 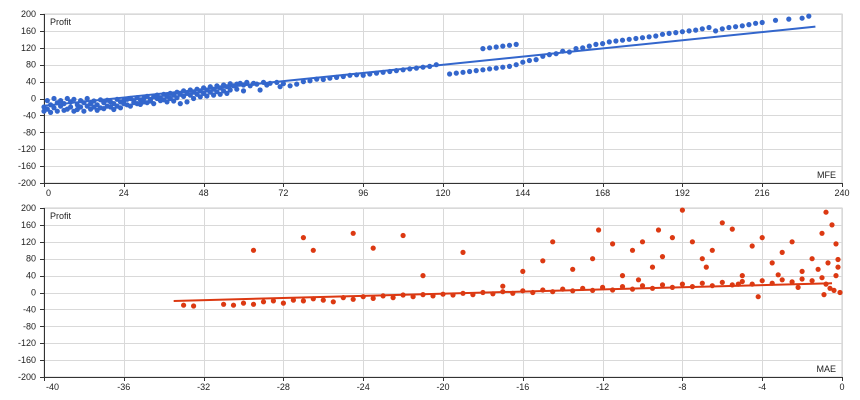 What do you see at coordinates (27, 166) in the screenshot?
I see `chart-1-y-tick-label: -160` at bounding box center [27, 166].